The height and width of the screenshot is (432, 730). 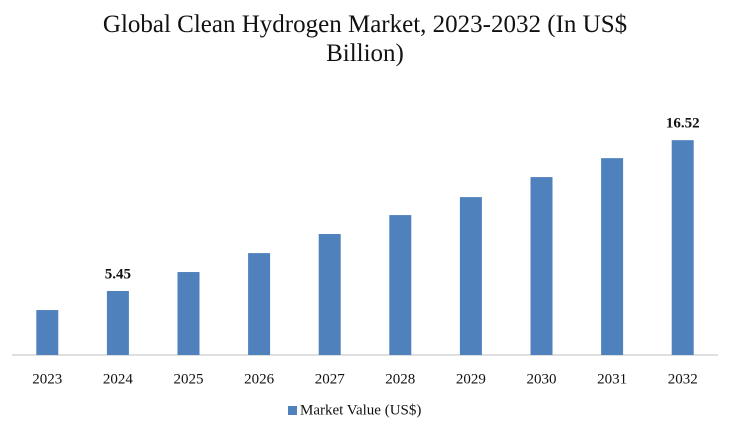 What do you see at coordinates (118, 379) in the screenshot?
I see `x-tick-label: 2024` at bounding box center [118, 379].